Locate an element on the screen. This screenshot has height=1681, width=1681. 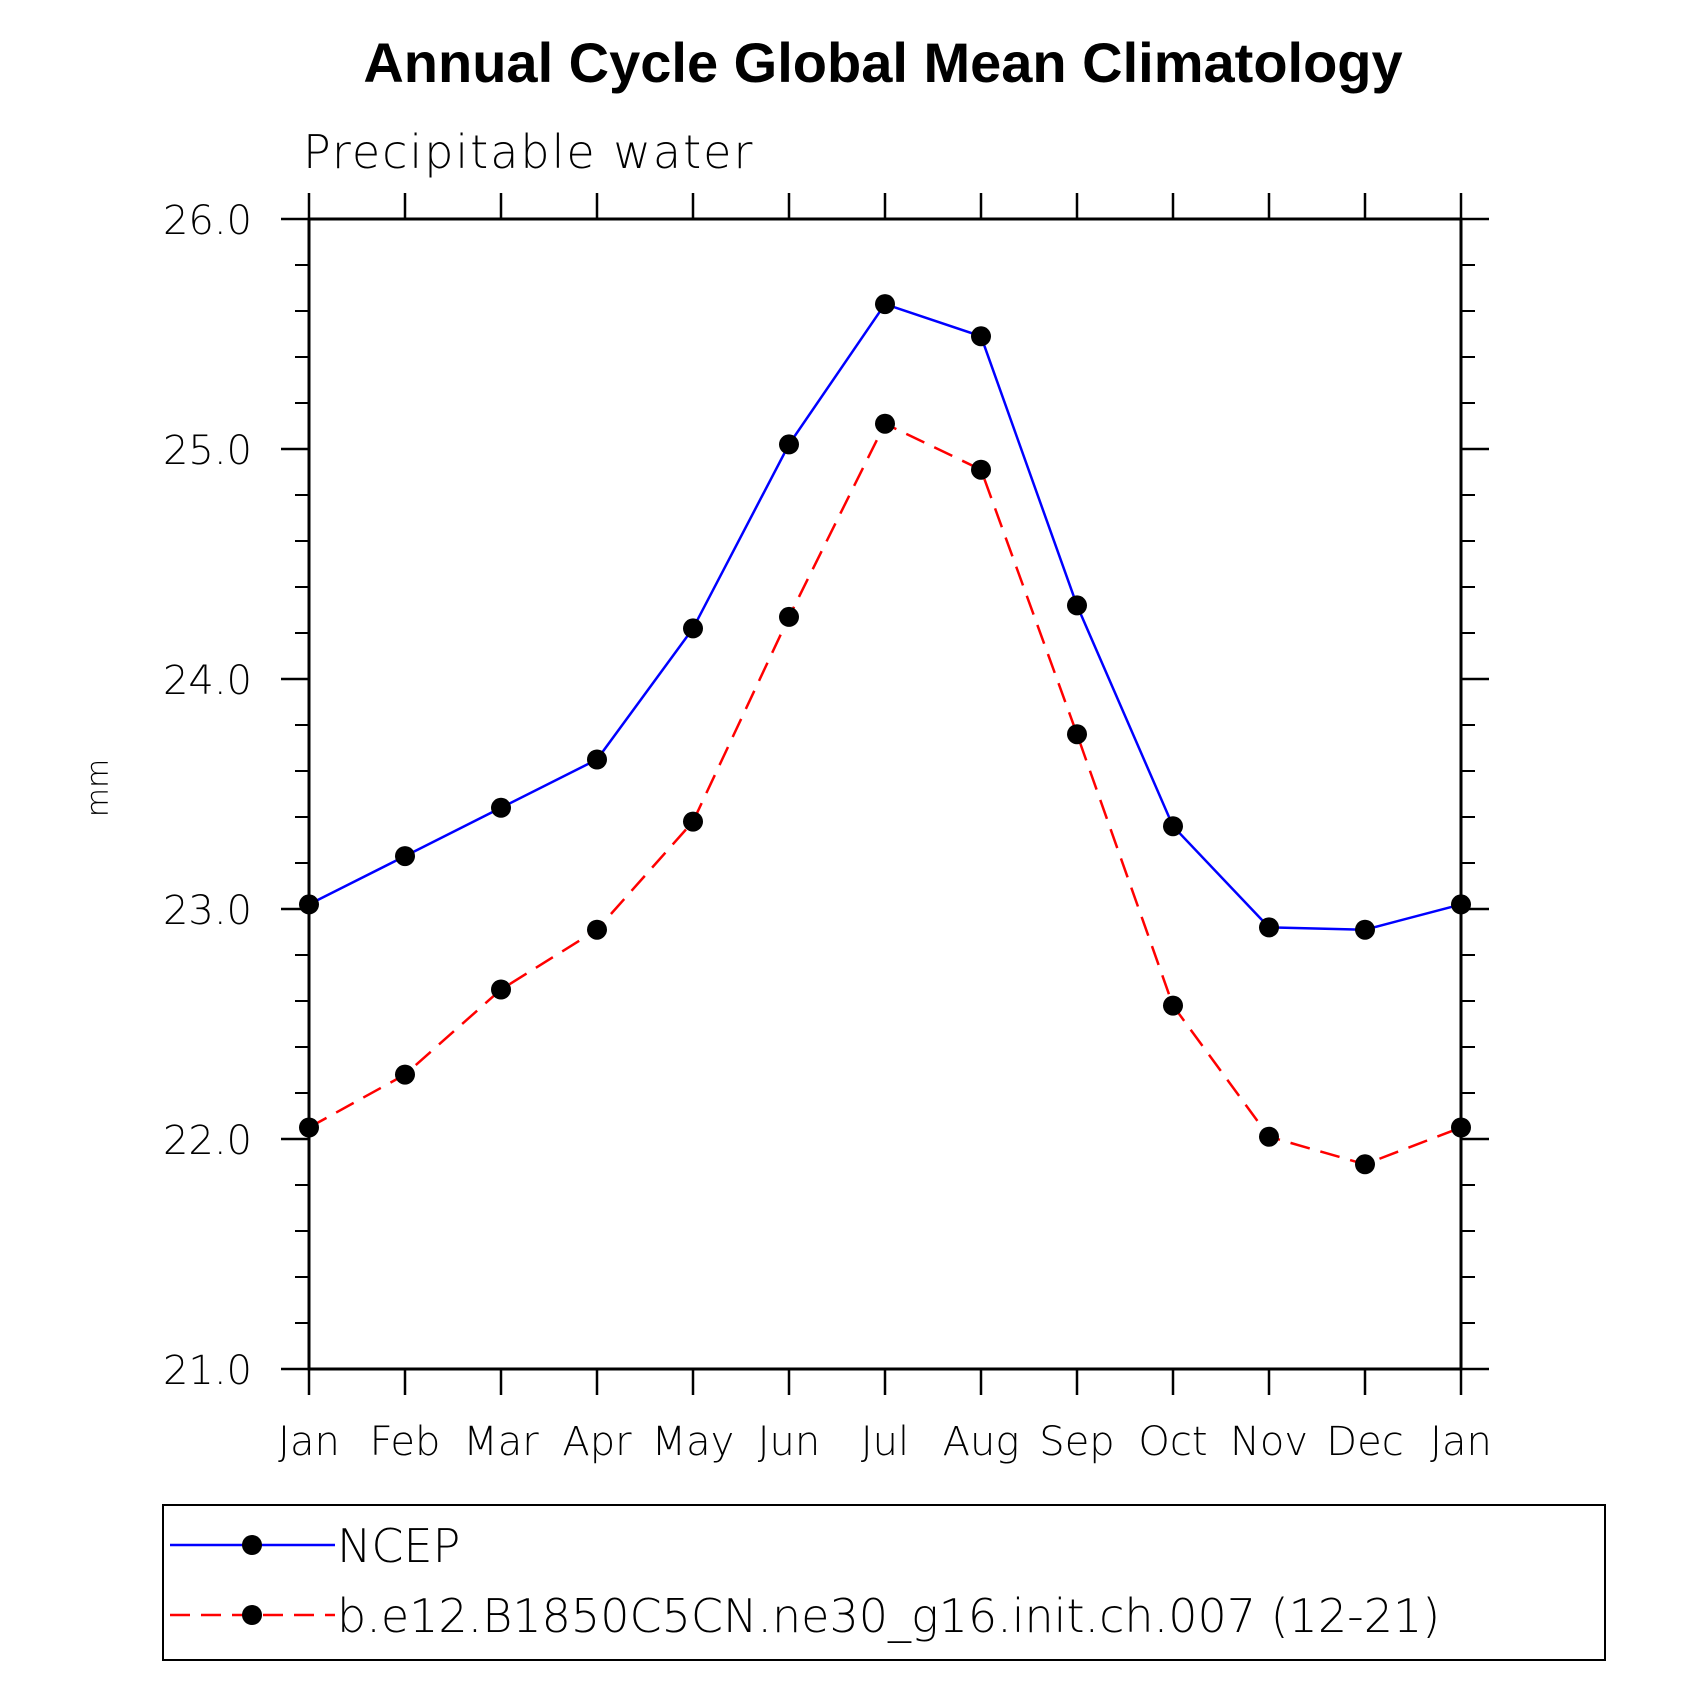
y-tick-label: 25.0 is located at coordinates (207, 451).